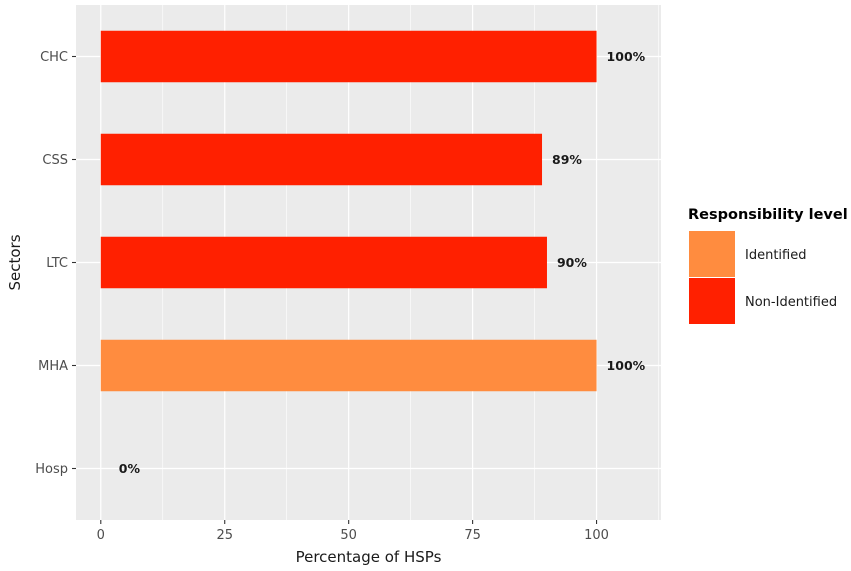 The height and width of the screenshot is (571, 851). I want to click on legend-label-non-identified: Non-Identified, so click(791, 302).